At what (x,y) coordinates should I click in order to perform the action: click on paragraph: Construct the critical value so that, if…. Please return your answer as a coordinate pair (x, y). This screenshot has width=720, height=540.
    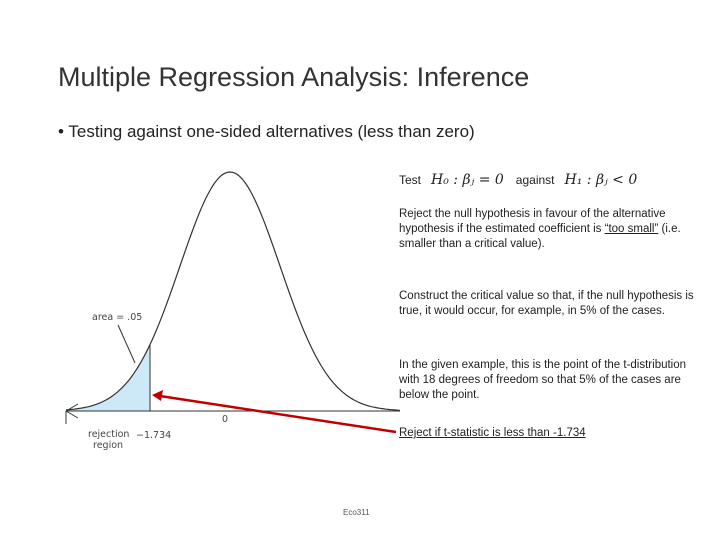
    Looking at the image, I should click on (546, 303).